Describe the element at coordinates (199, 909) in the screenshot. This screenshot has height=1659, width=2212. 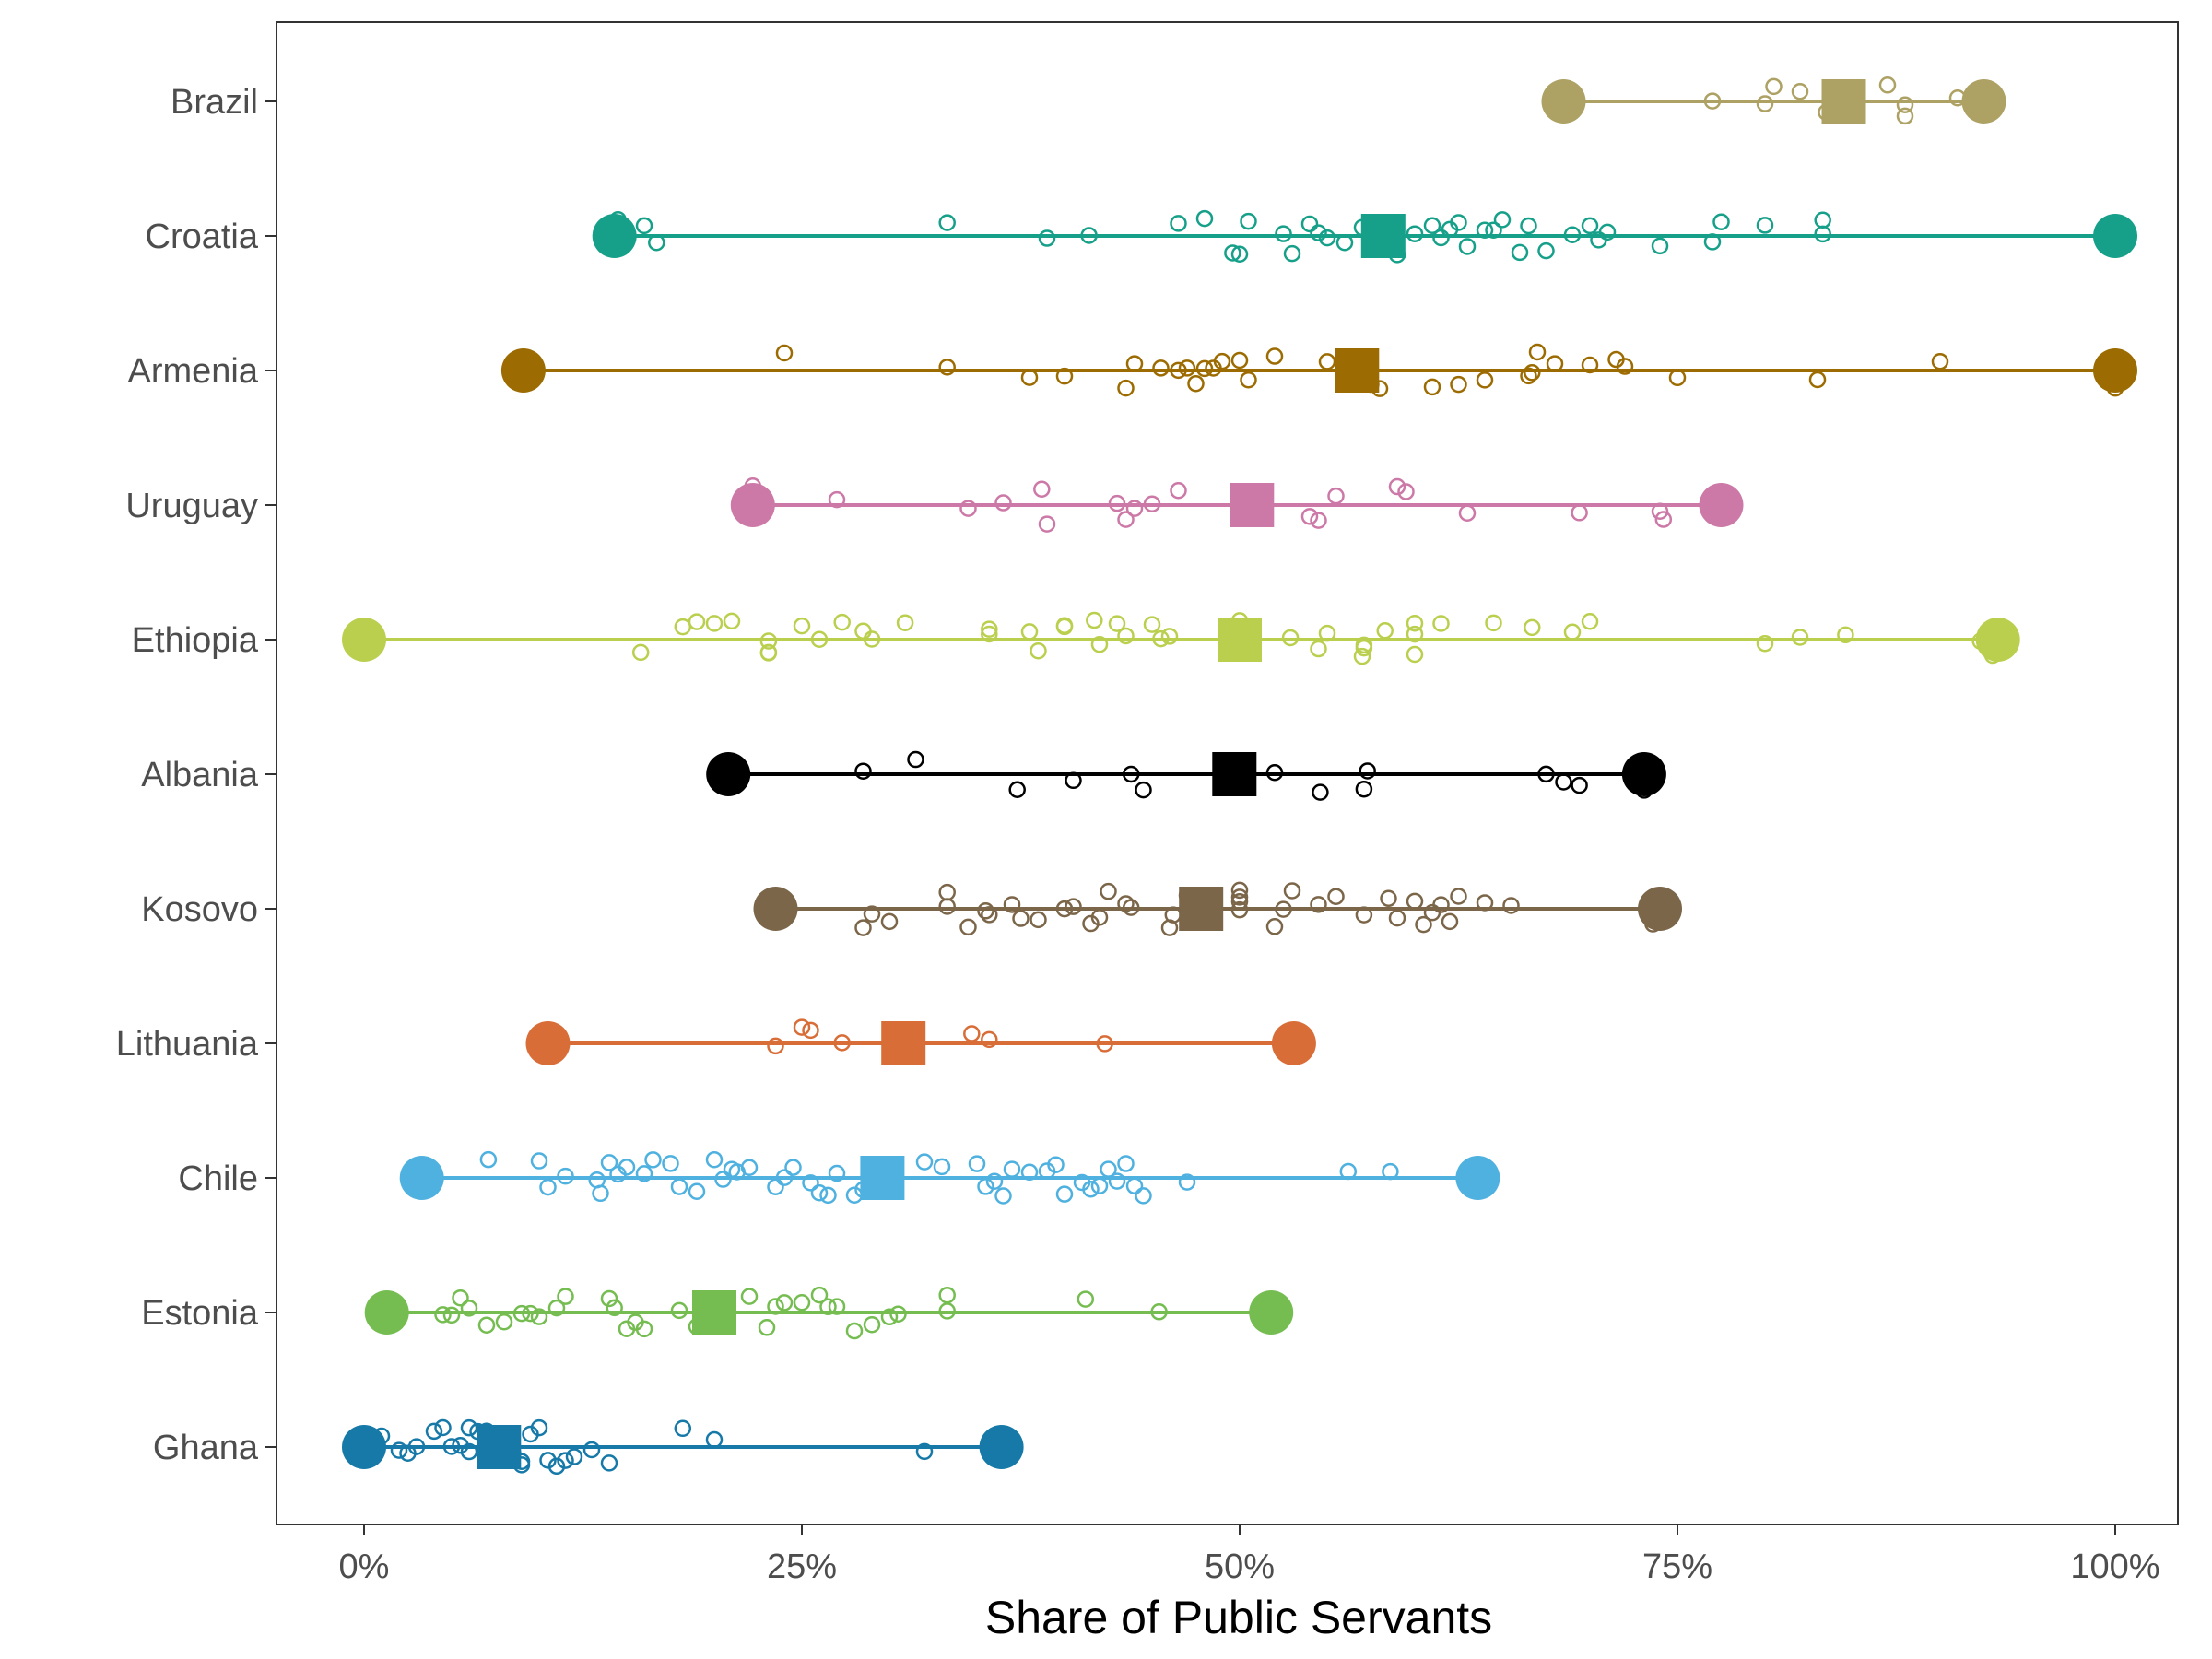
I see `y-tick-label: Kosovo` at that location.